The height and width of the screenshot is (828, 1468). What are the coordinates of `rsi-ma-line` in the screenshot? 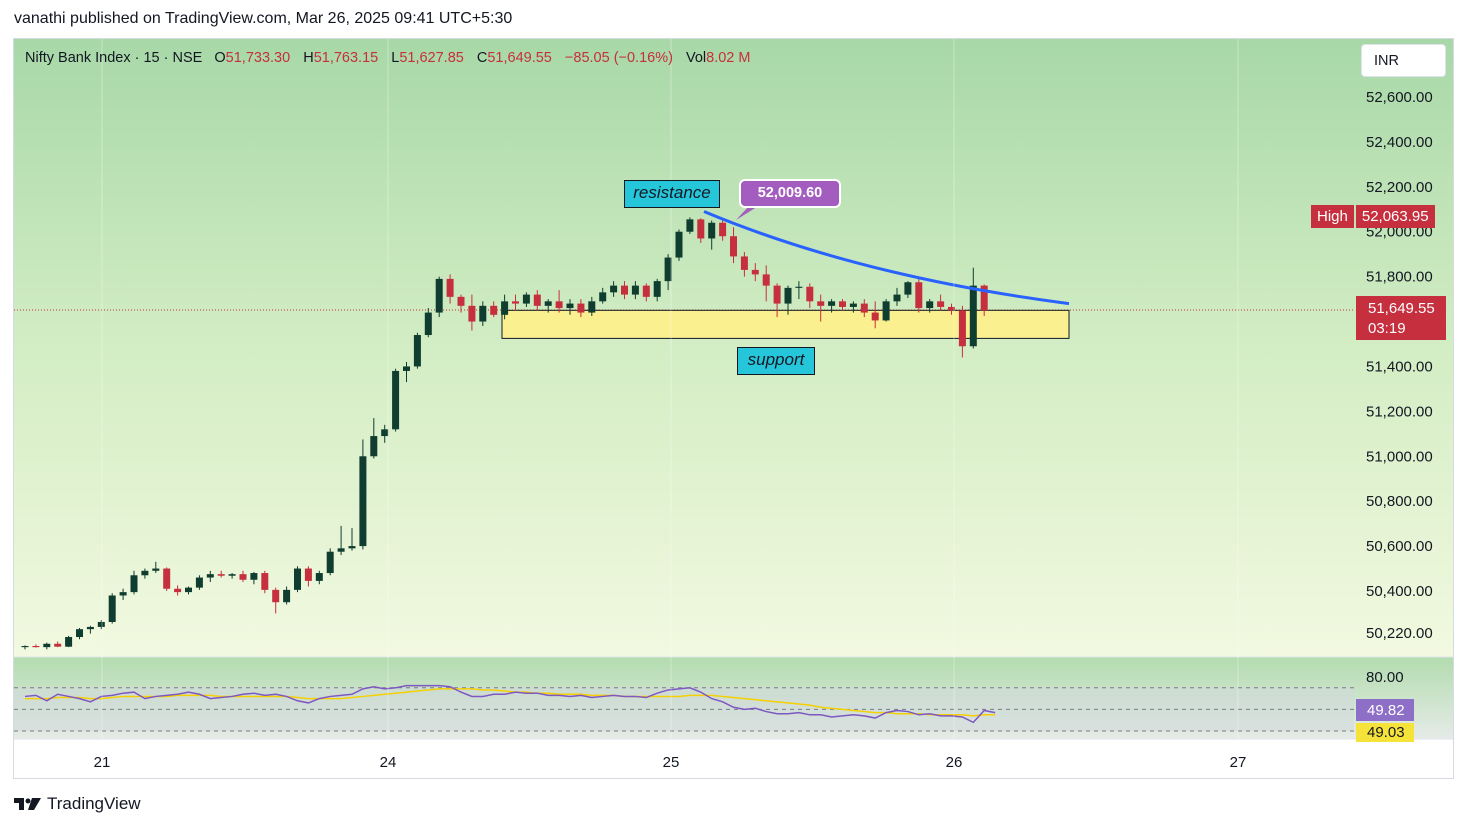 It's located at (510, 702).